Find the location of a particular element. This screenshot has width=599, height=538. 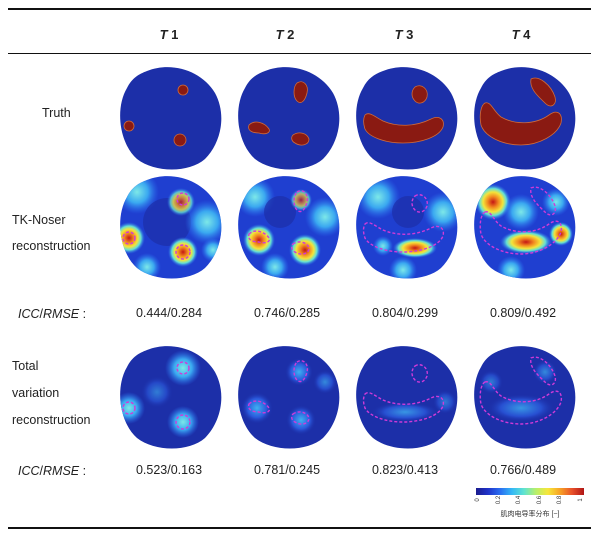

colorbar-tick-0: 0 is located at coordinates (478, 500).